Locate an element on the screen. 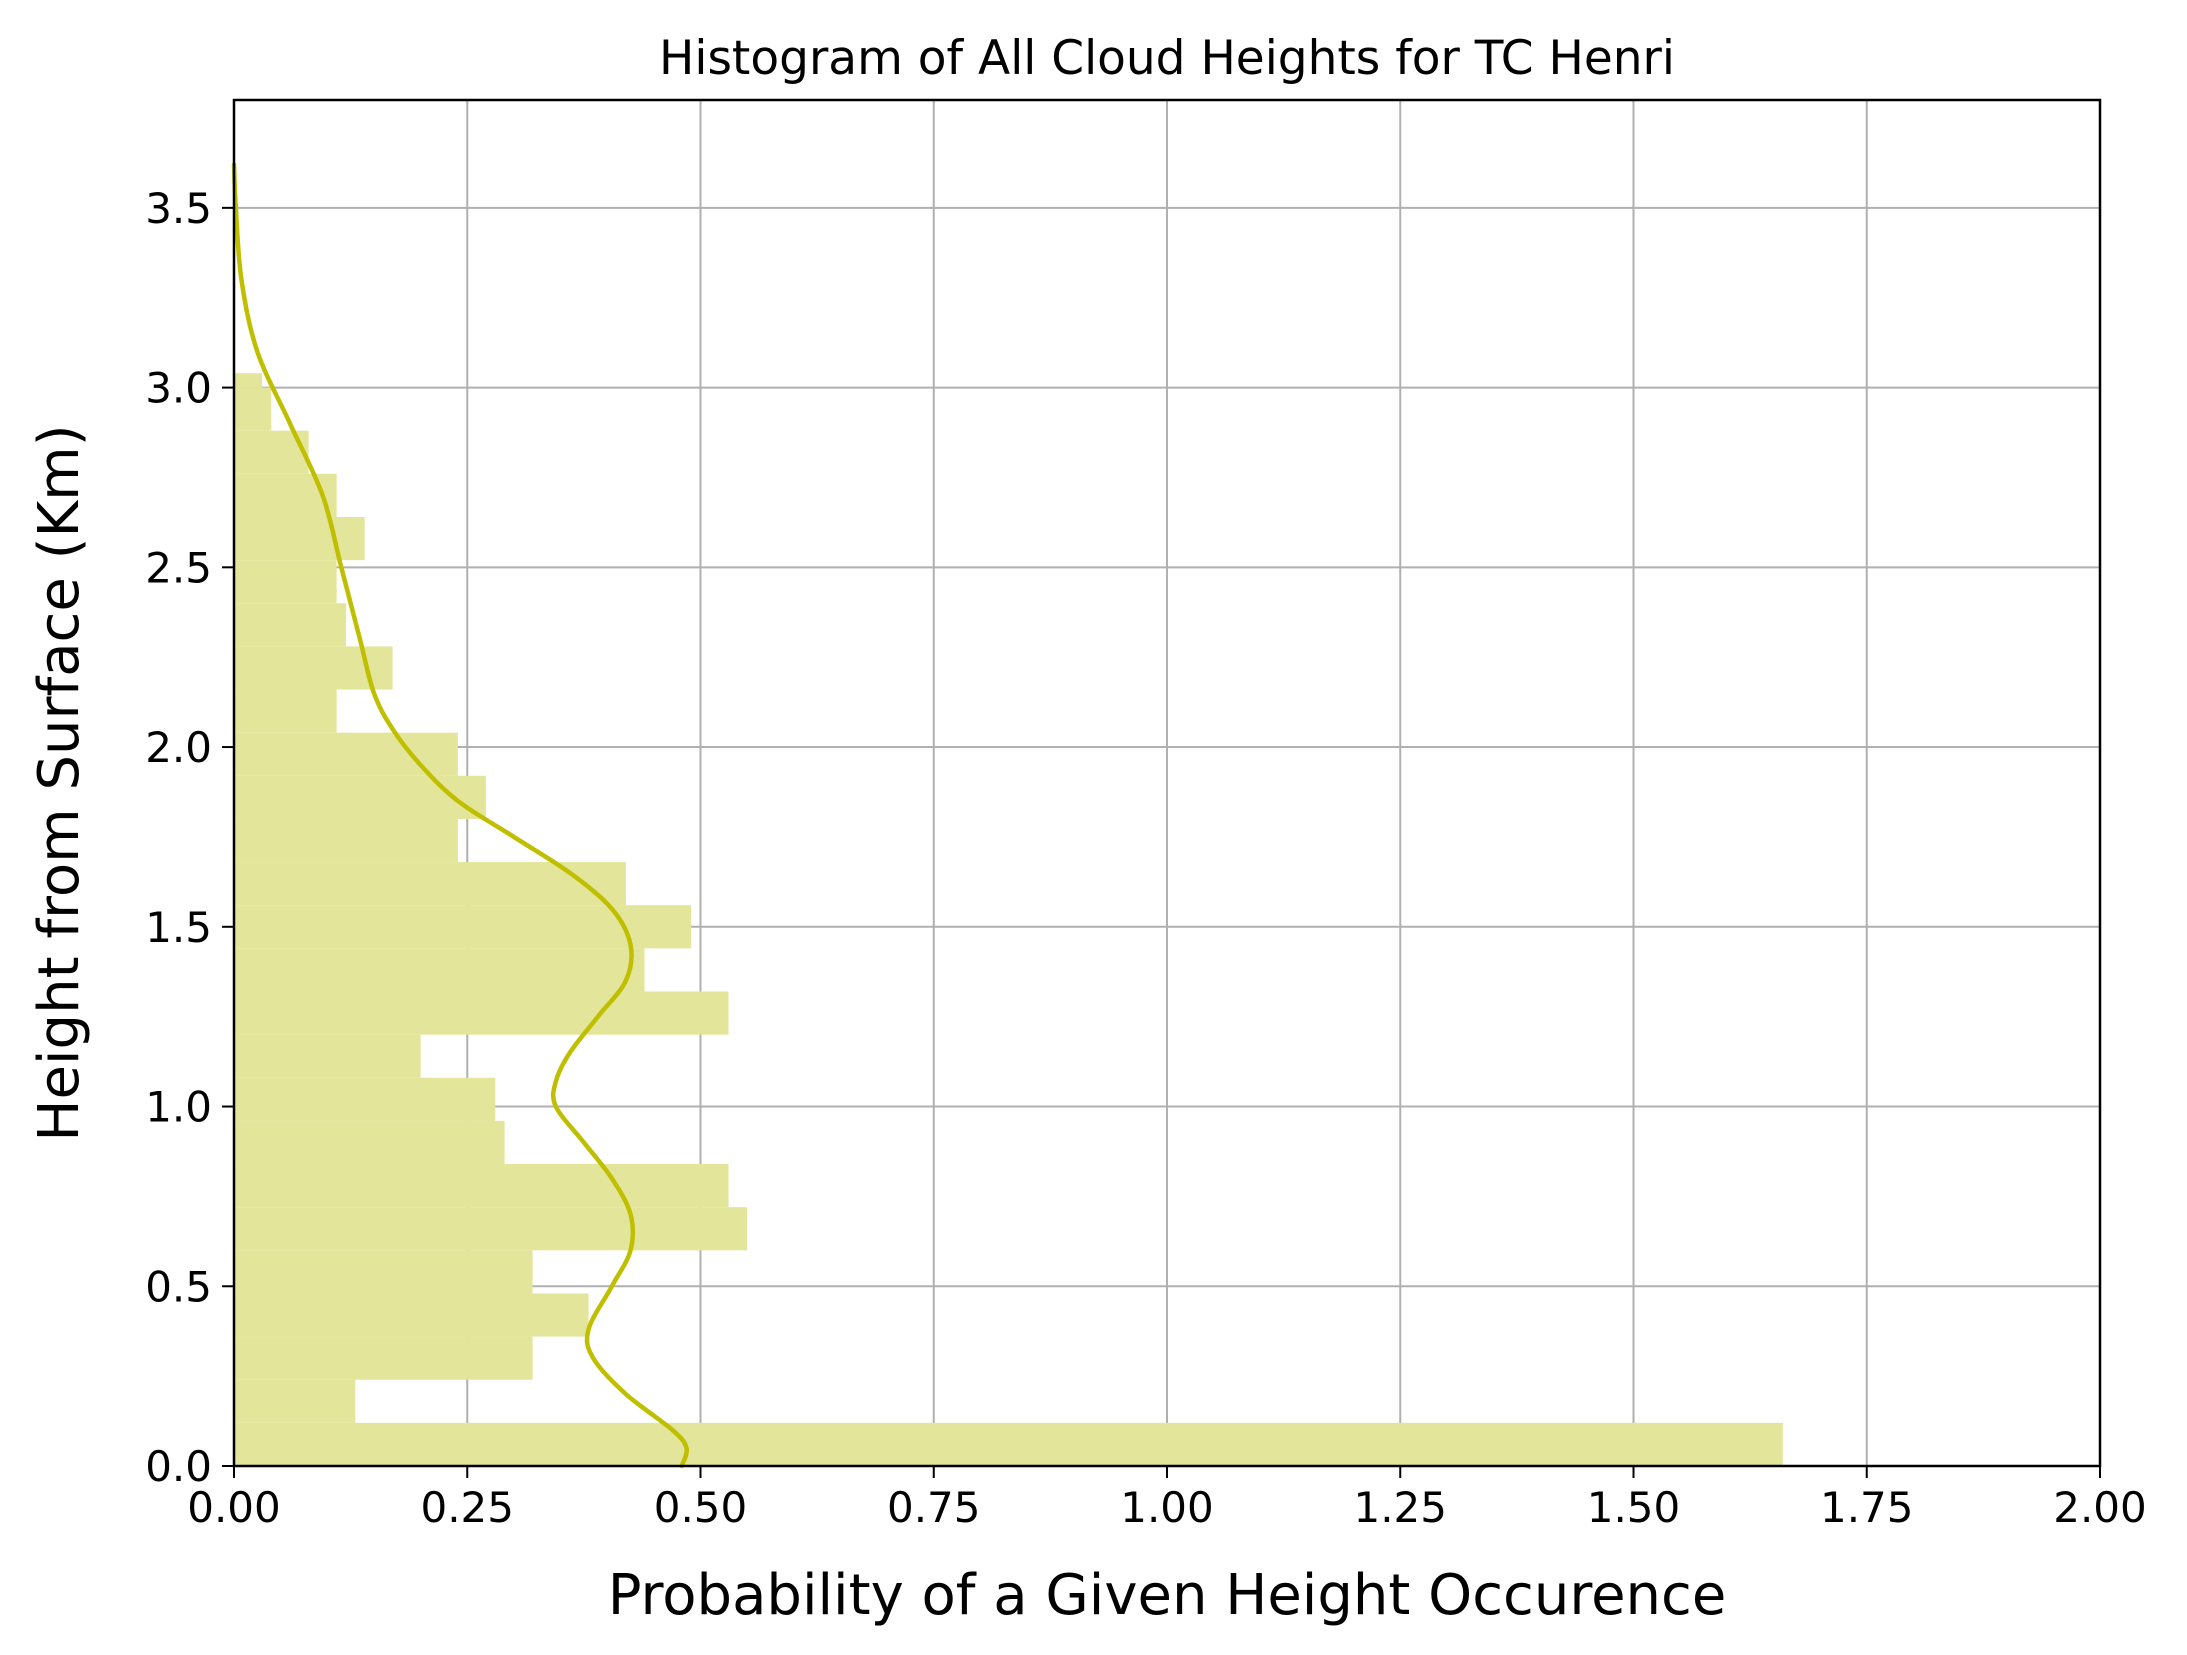 Image resolution: width=2187 pixels, height=1655 pixels. x-axis-ticks: 0.00 0.25 0.50 0.75 1.00 1.25 1.50 1.75 2.00 is located at coordinates (1167, 1499).